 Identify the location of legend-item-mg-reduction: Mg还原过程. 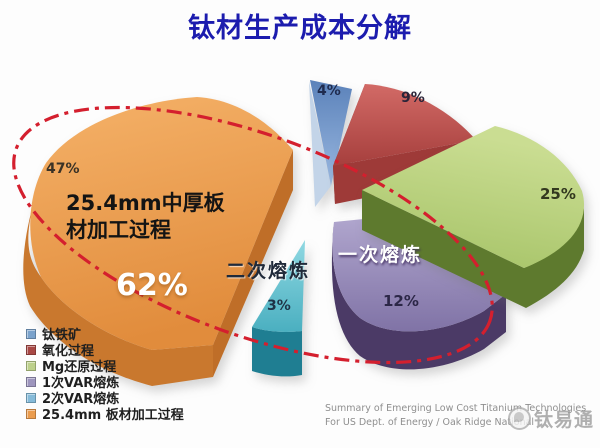
(105, 367).